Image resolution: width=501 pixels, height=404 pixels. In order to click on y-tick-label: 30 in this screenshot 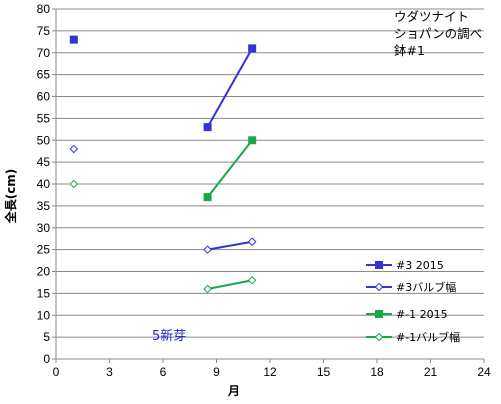, I will do `click(44, 228)`.